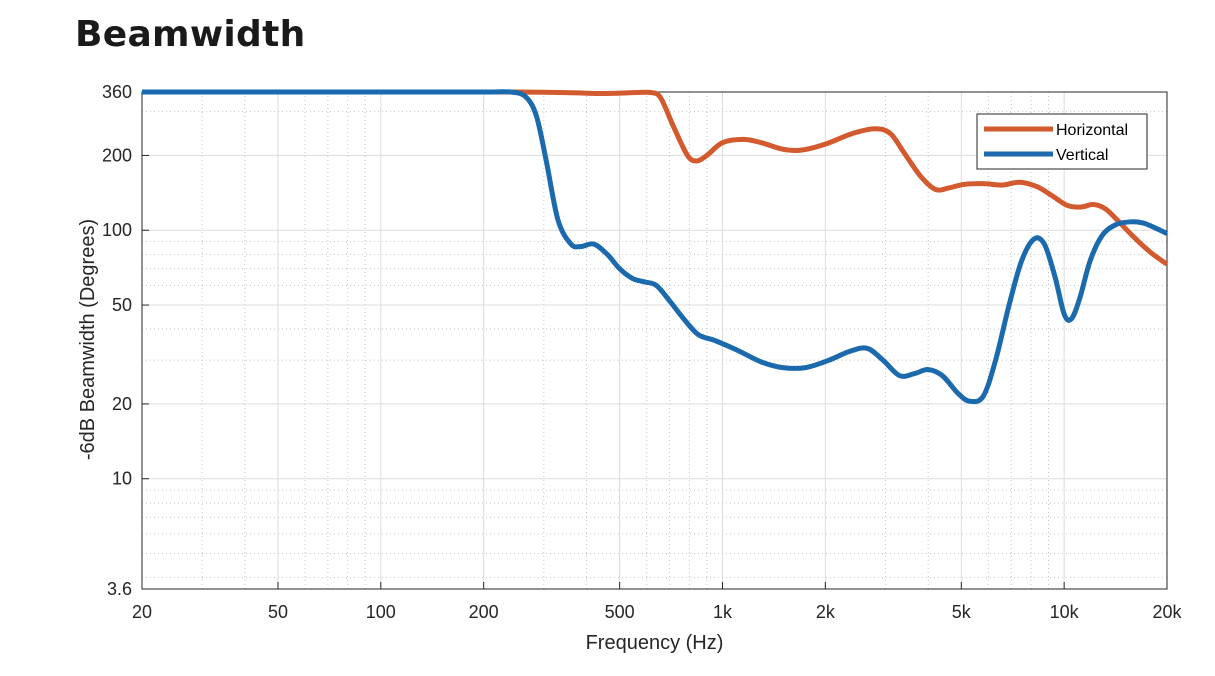 The width and height of the screenshot is (1215, 676). I want to click on x-tick-label: 20k, so click(1167, 612).